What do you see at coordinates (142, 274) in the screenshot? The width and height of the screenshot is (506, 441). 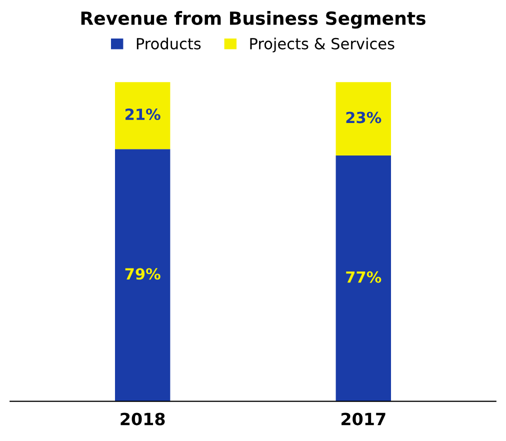 I see `data-label: 79%` at bounding box center [142, 274].